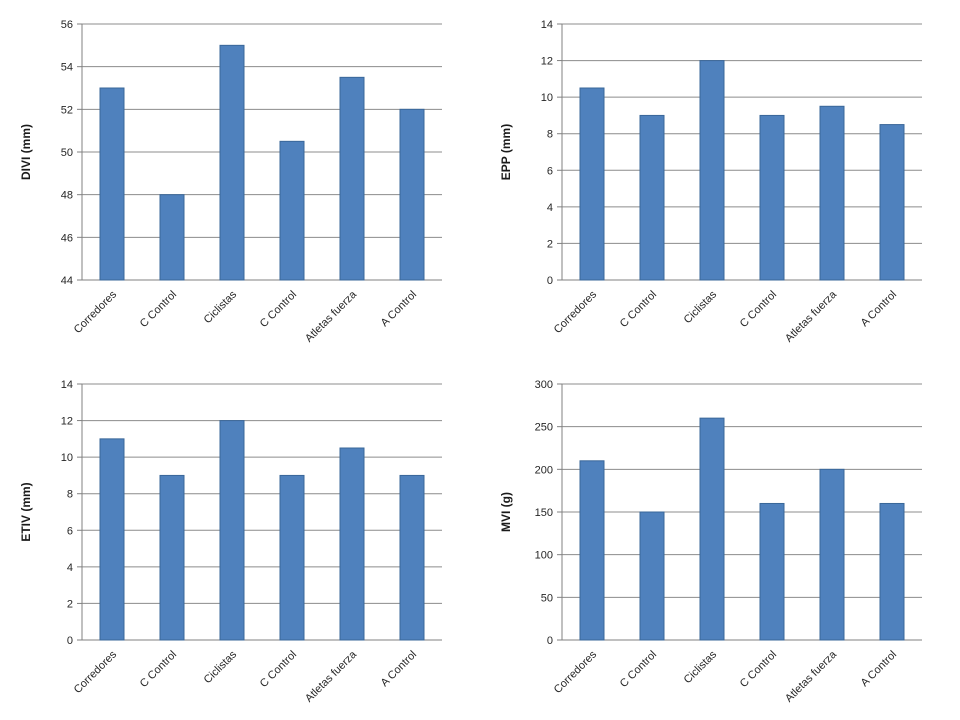 The height and width of the screenshot is (720, 960). What do you see at coordinates (544, 513) in the screenshot?
I see `y-tick-label: 150` at bounding box center [544, 513].